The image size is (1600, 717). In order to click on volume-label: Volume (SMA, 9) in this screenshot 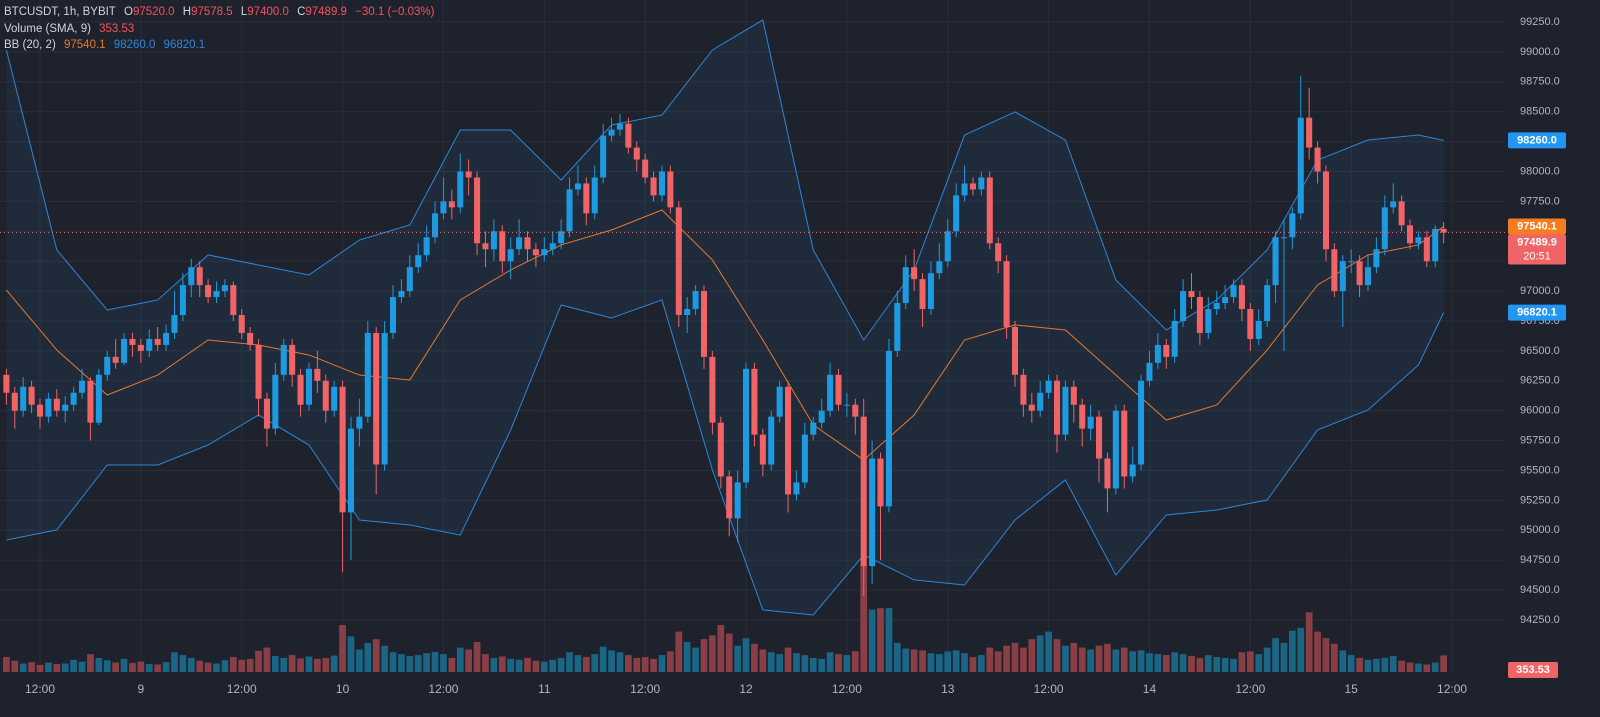, I will do `click(47, 28)`.